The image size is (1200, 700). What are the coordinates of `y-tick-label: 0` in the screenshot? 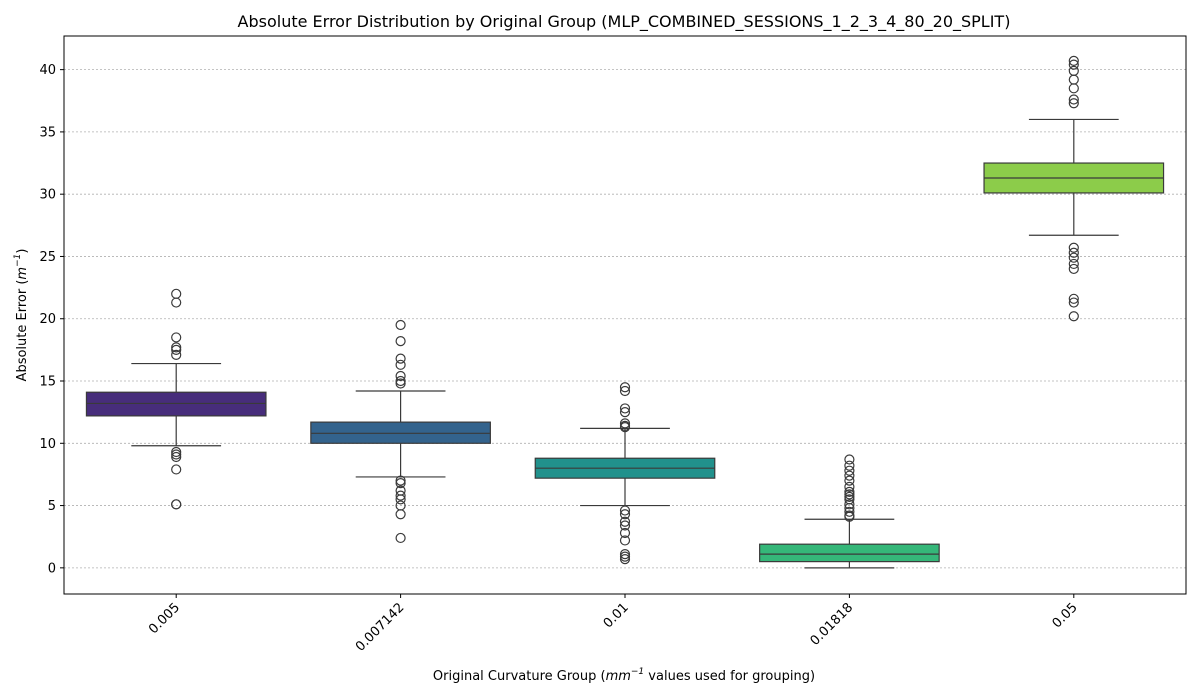 It's located at (52, 568).